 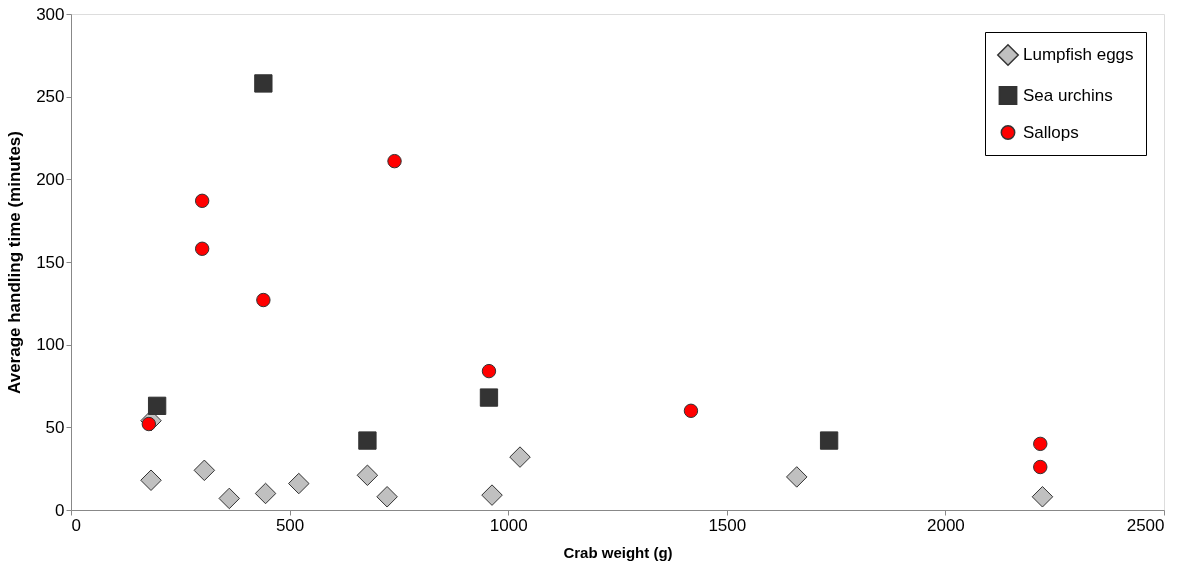 I want to click on legend-label: Sallops, so click(x=1051, y=132).